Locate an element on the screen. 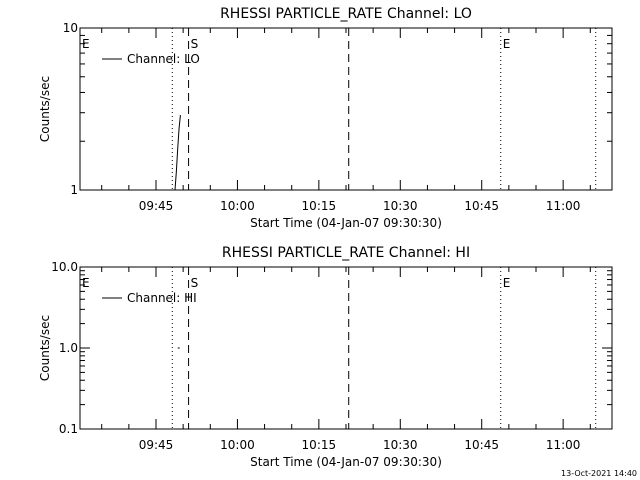 The height and width of the screenshot is (480, 640). legend-label: Channel: HI is located at coordinates (162, 298).